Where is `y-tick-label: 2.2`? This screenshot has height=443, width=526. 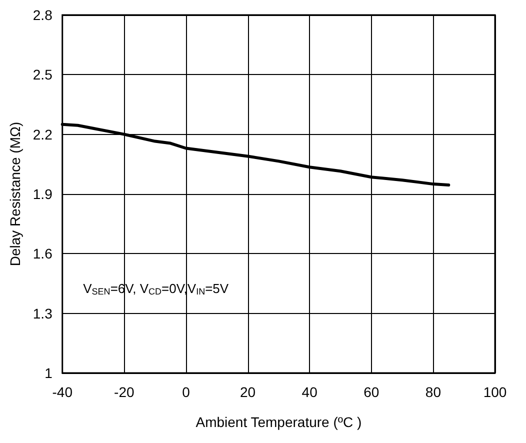
y-tick-label: 2.2 is located at coordinates (42, 134).